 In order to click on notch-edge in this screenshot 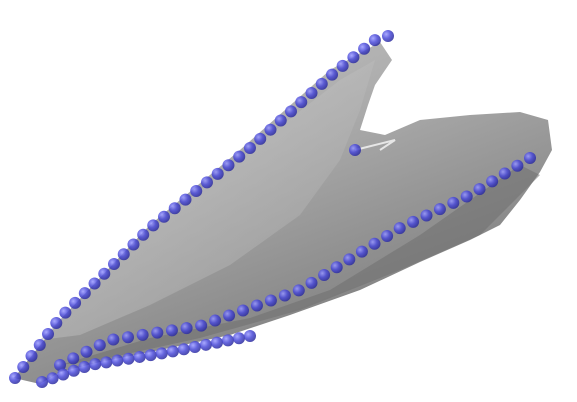, I will do `click(375, 145)`.